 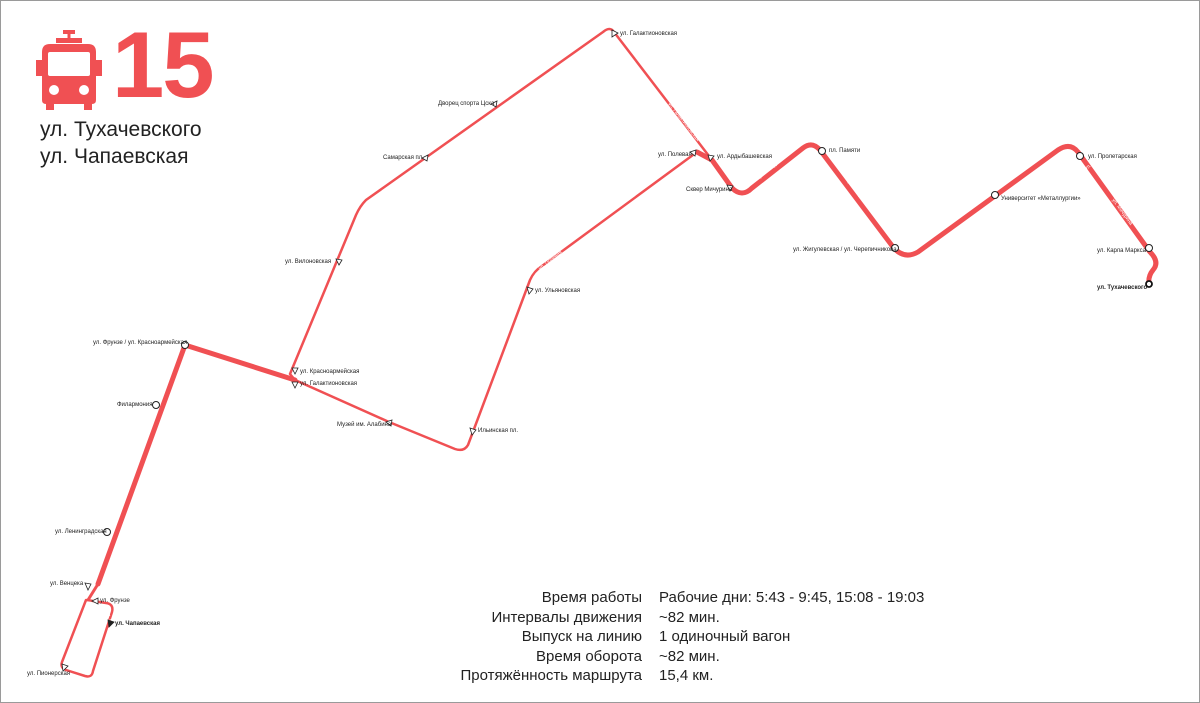 I want to click on info-label: Время оборота, so click(x=589, y=656).